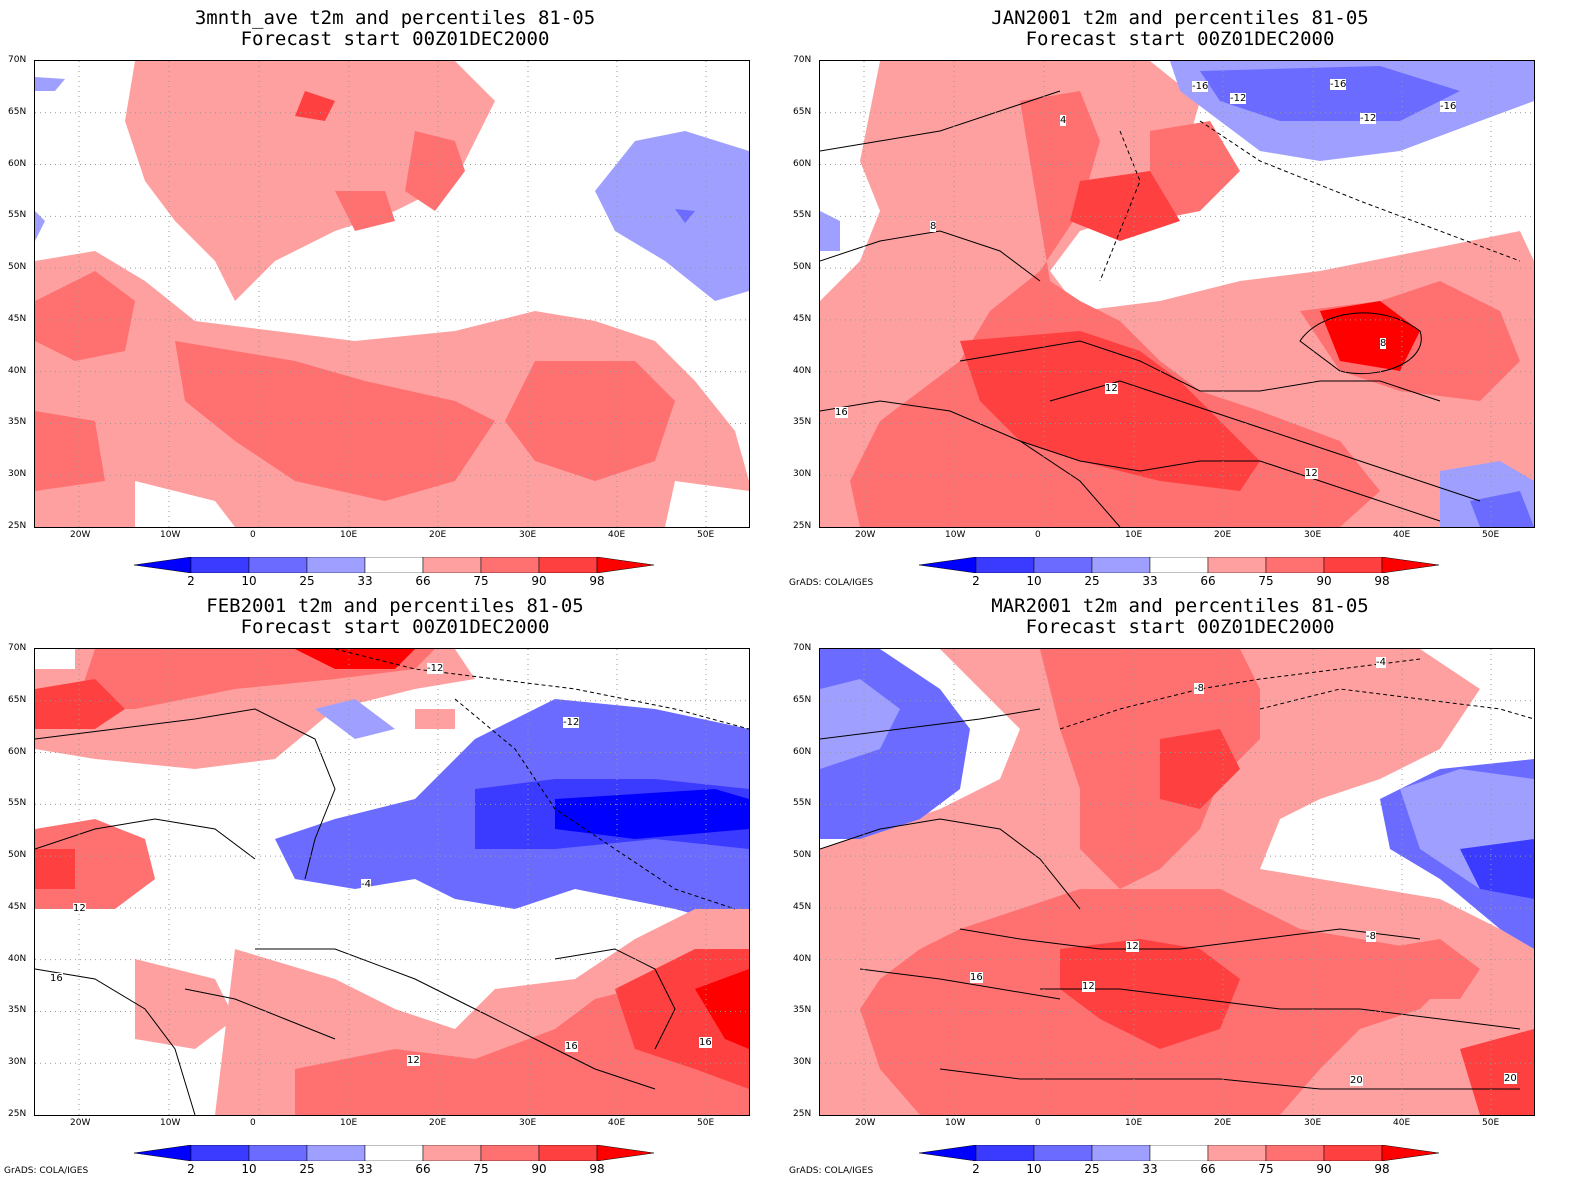 The image size is (1596, 1196). What do you see at coordinates (191, 1169) in the screenshot?
I see `colorbar-label: 2` at bounding box center [191, 1169].